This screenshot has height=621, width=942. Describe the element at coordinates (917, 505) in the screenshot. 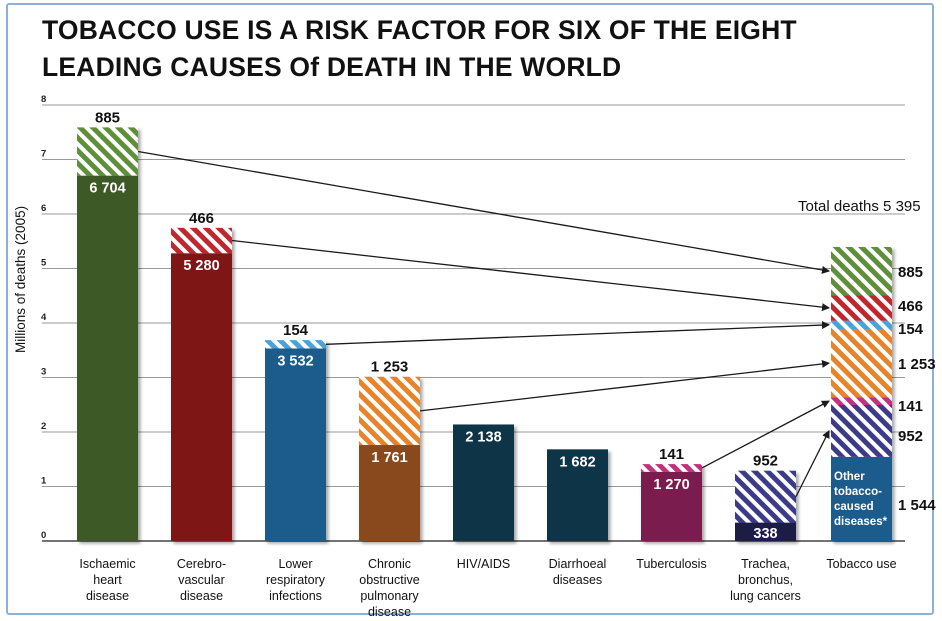

I see `tobacco-use-value-label: 1 544` at that location.